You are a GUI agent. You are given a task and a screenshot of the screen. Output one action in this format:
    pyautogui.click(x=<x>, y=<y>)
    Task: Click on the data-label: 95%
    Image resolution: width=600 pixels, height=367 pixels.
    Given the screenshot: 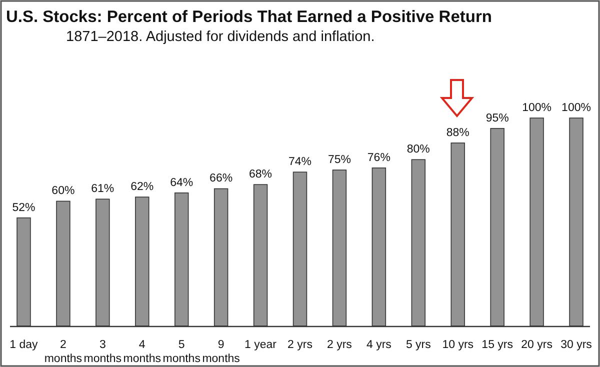 What is the action you would take?
    pyautogui.click(x=497, y=118)
    